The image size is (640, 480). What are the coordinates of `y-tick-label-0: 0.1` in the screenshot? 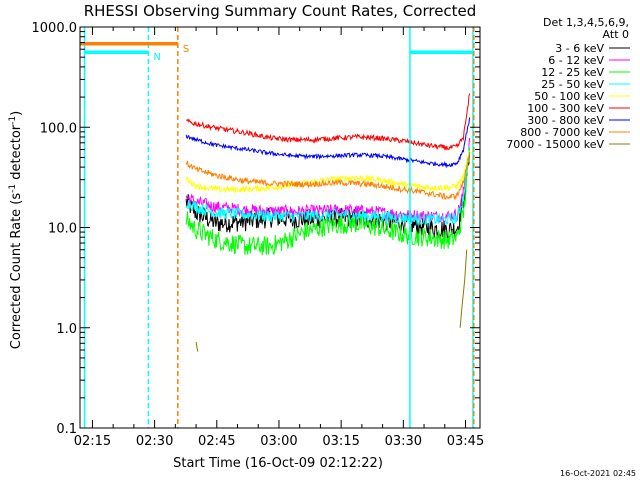 It's located at (66, 429).